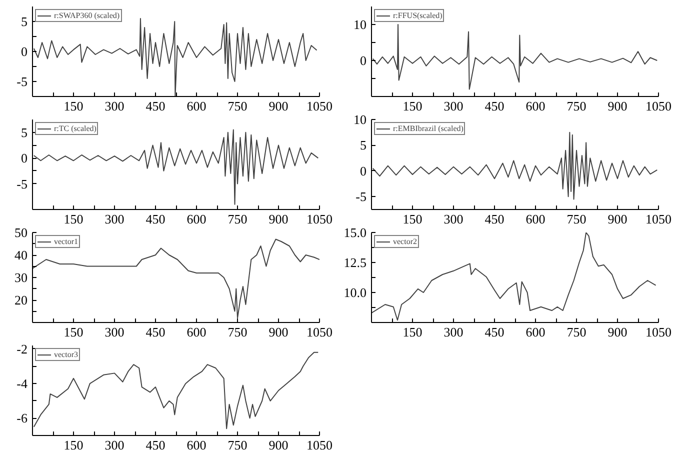 This screenshot has width=678, height=455. What do you see at coordinates (66, 354) in the screenshot?
I see `legend-label: vector3` at bounding box center [66, 354].